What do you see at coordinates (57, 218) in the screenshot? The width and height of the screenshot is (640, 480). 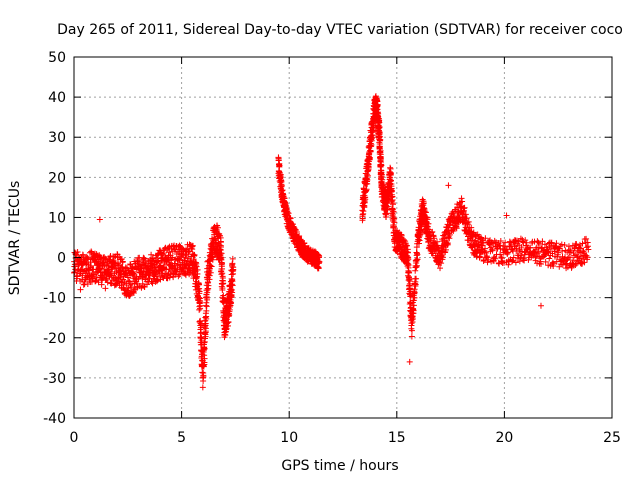 I see `y-tick-label: 10` at bounding box center [57, 218].